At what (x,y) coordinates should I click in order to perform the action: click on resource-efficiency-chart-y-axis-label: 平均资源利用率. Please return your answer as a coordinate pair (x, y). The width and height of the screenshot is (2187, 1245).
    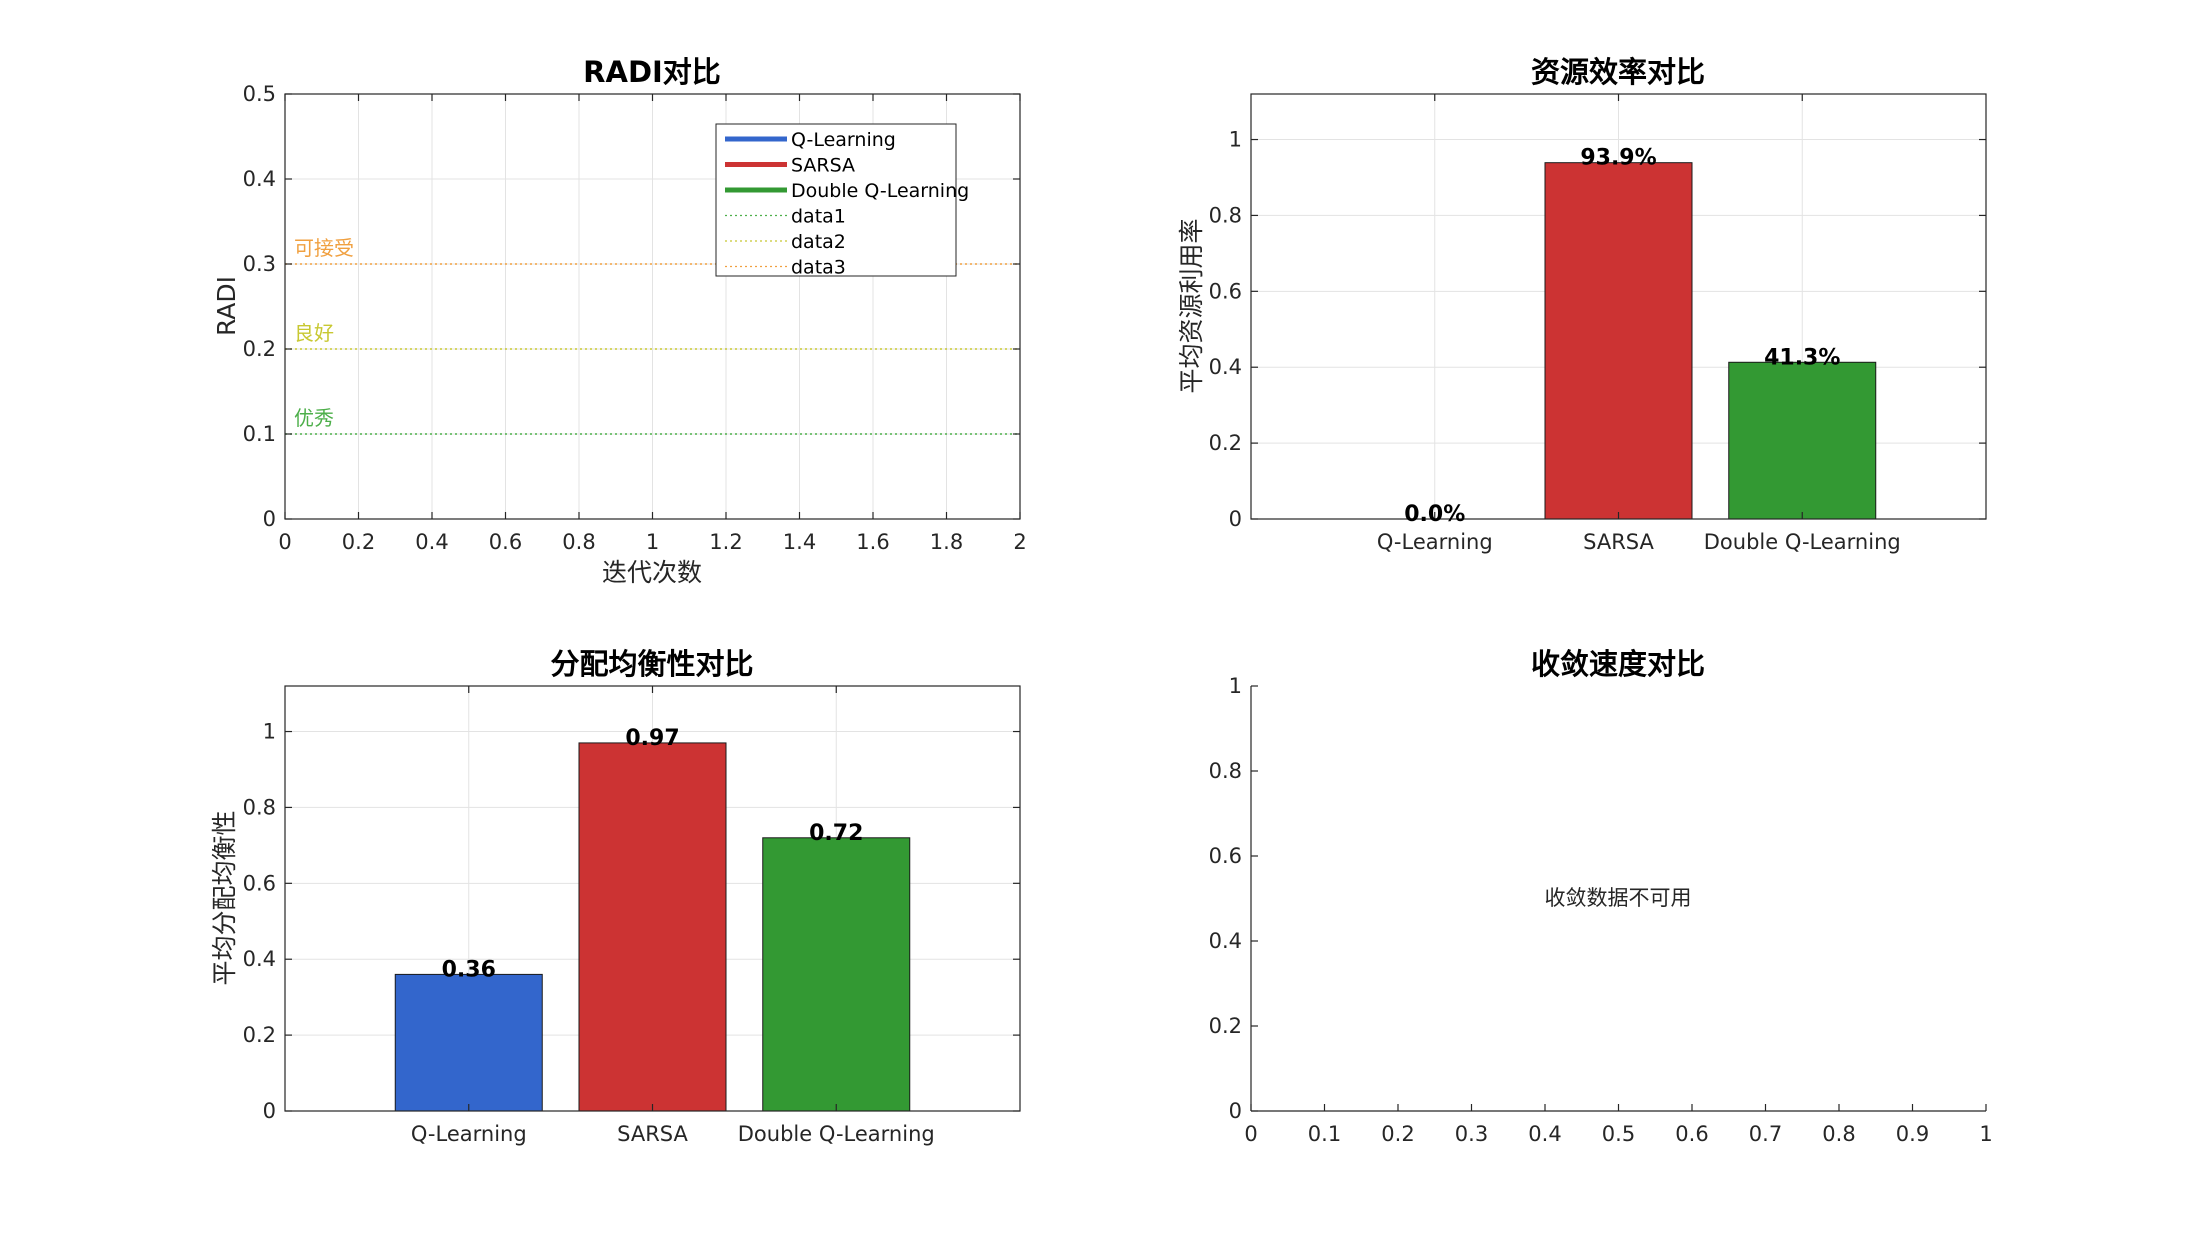
    Looking at the image, I should click on (1191, 305).